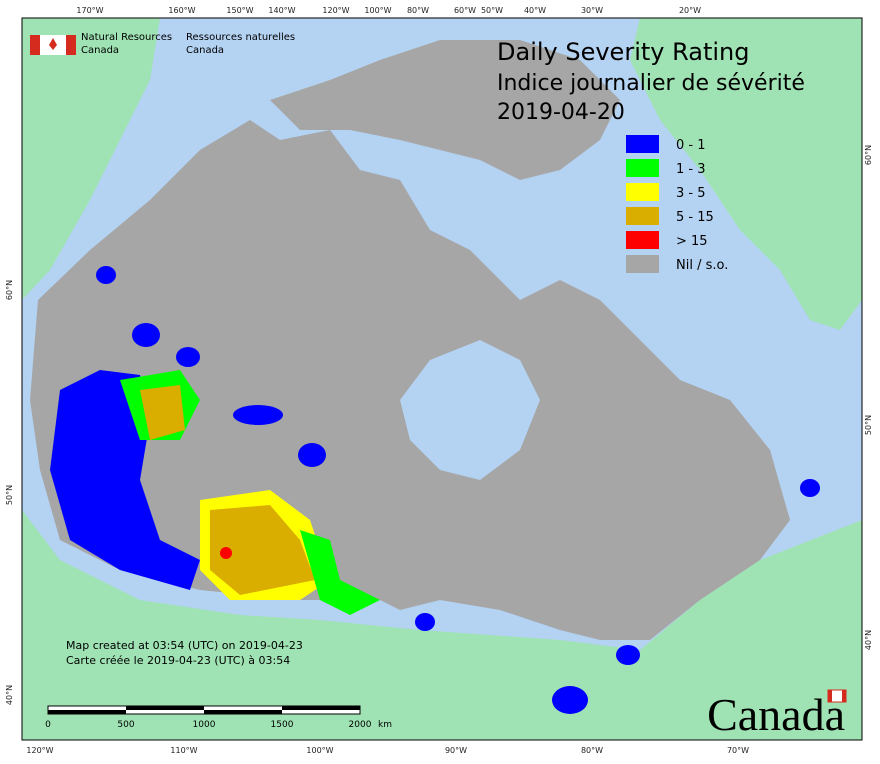  I want to click on org-name: Natural Resources, so click(126, 37).